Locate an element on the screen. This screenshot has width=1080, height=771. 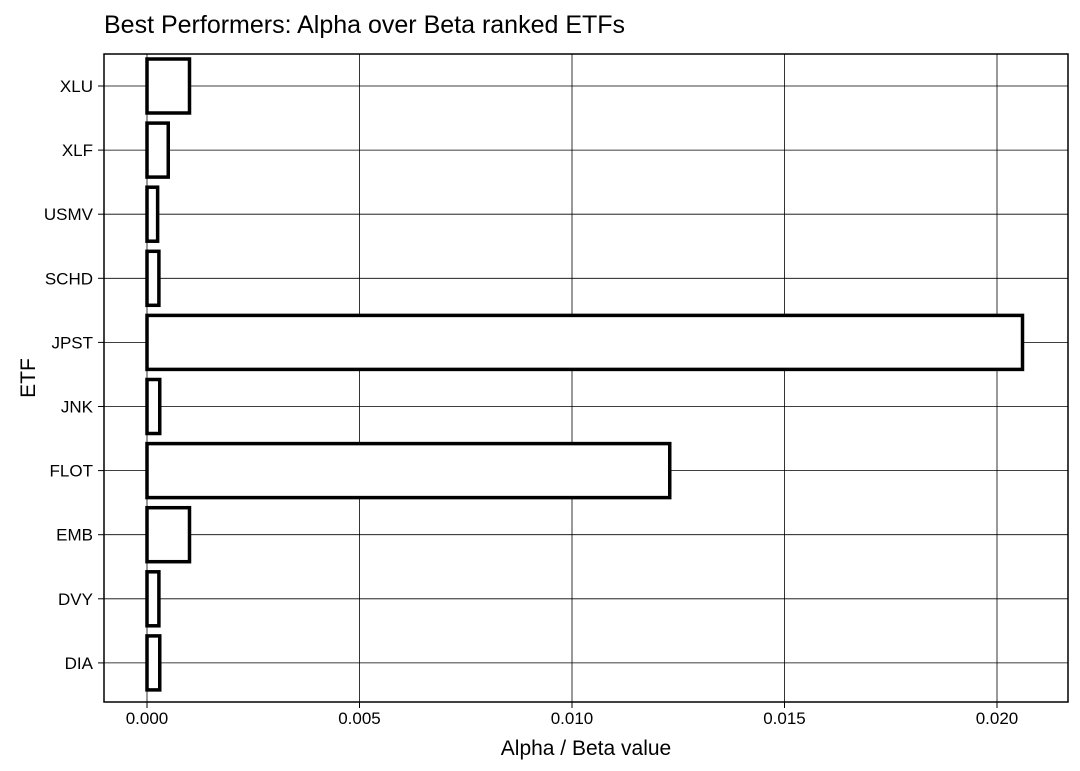
y-tick-label: JPST is located at coordinates (72, 342).